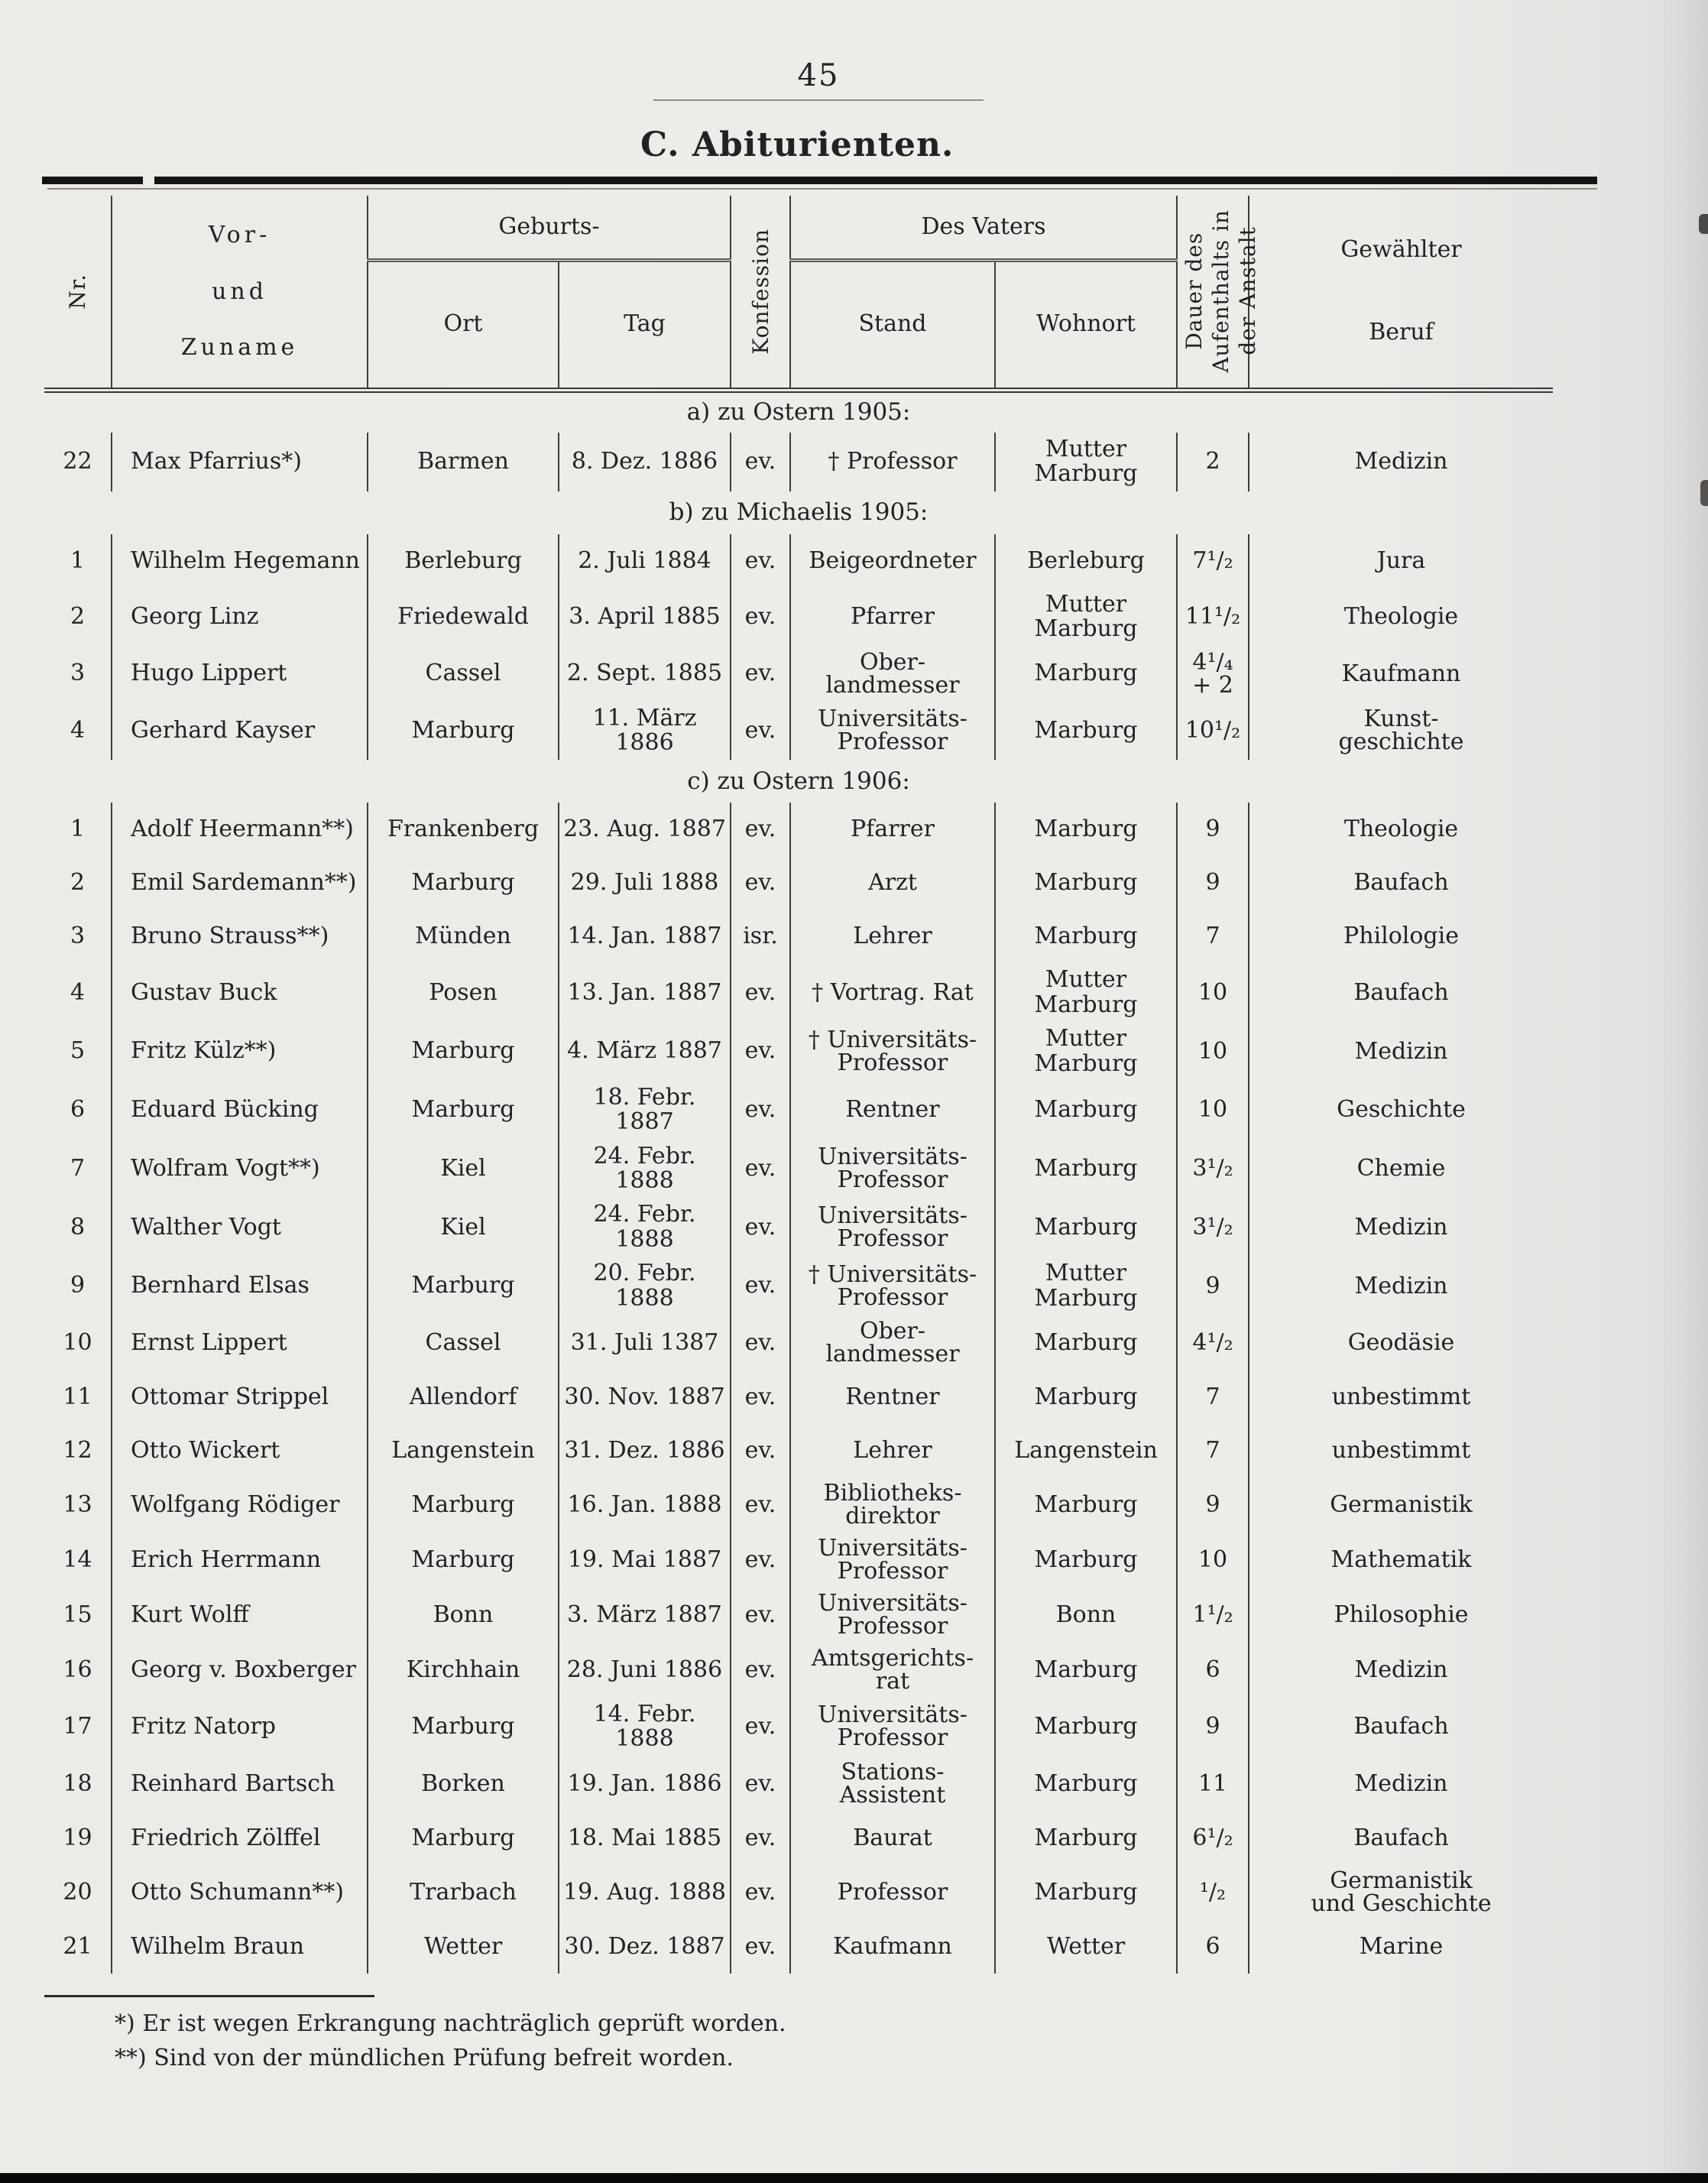  I want to click on col-header-nr: Nr., so click(78, 294).